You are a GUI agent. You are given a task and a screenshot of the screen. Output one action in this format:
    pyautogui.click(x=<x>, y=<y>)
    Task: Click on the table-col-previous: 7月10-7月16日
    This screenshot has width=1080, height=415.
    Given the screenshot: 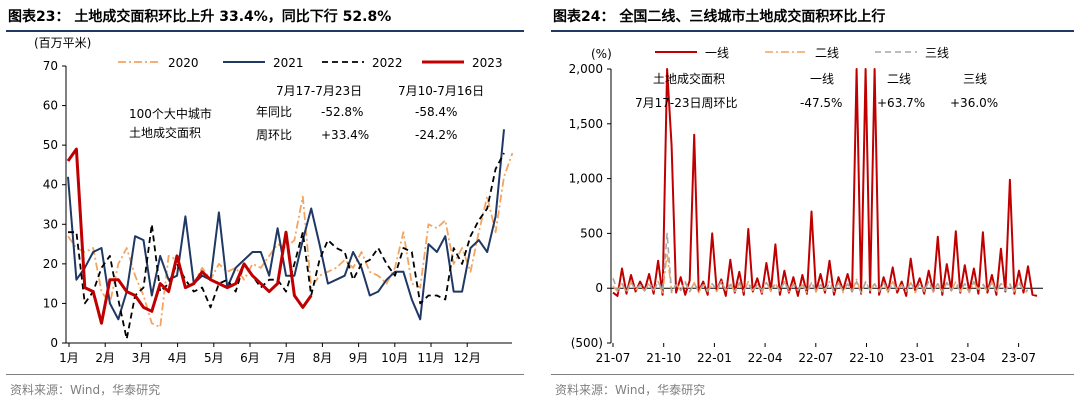 What is the action you would take?
    pyautogui.click(x=441, y=91)
    